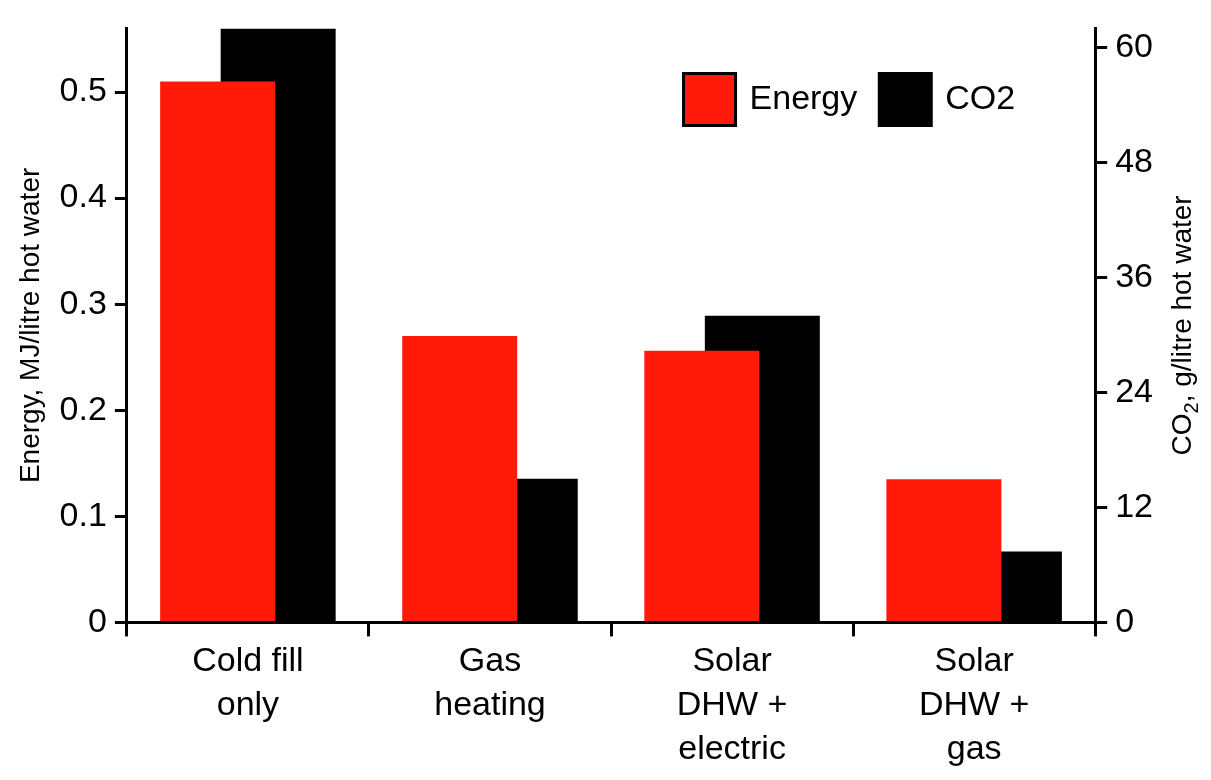  I want to click on y2-tick-label: 60, so click(1134, 44).